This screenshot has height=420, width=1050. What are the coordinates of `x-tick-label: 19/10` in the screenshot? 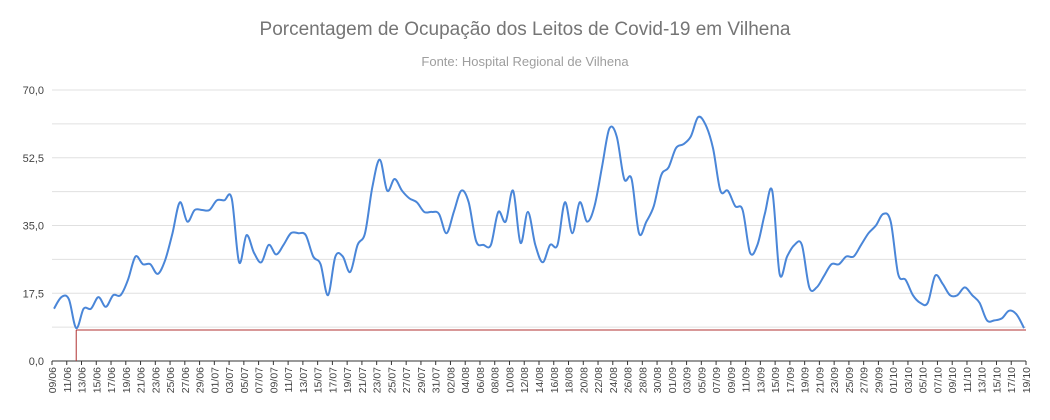 It's located at (1027, 380).